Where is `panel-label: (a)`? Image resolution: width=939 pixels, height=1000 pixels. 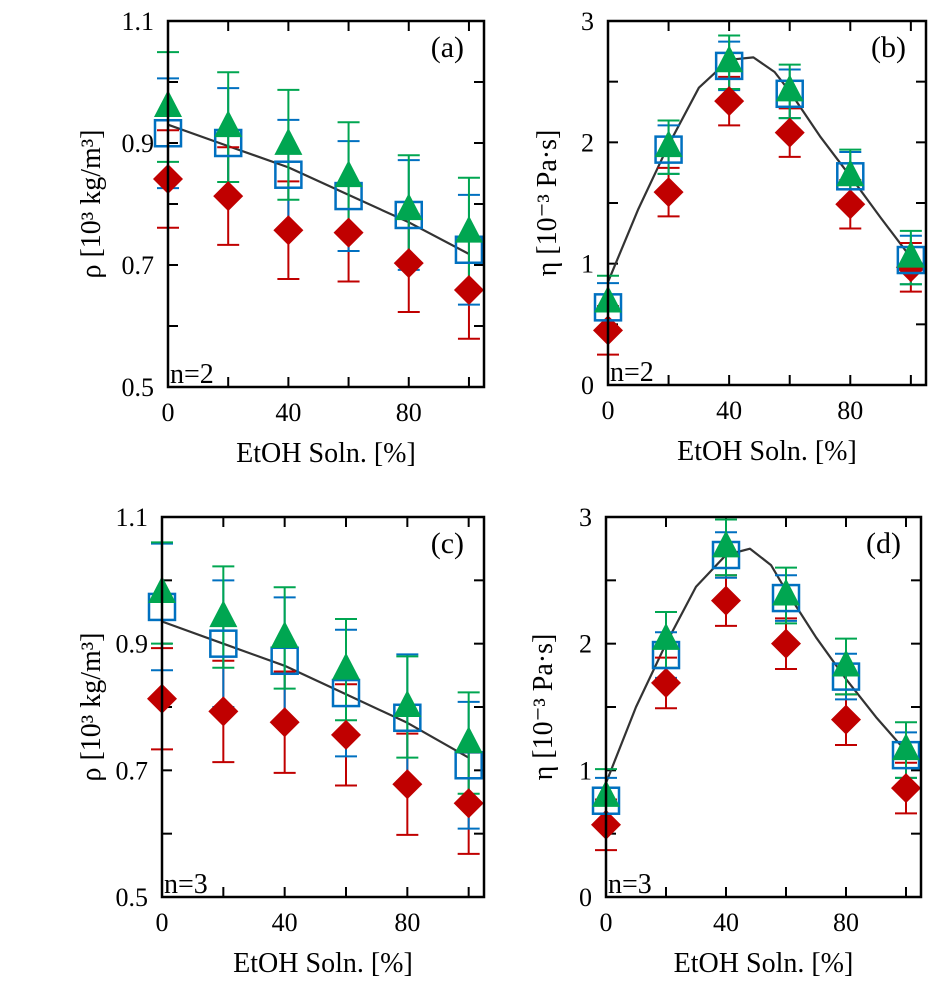
panel-label: (a) is located at coordinates (447, 47).